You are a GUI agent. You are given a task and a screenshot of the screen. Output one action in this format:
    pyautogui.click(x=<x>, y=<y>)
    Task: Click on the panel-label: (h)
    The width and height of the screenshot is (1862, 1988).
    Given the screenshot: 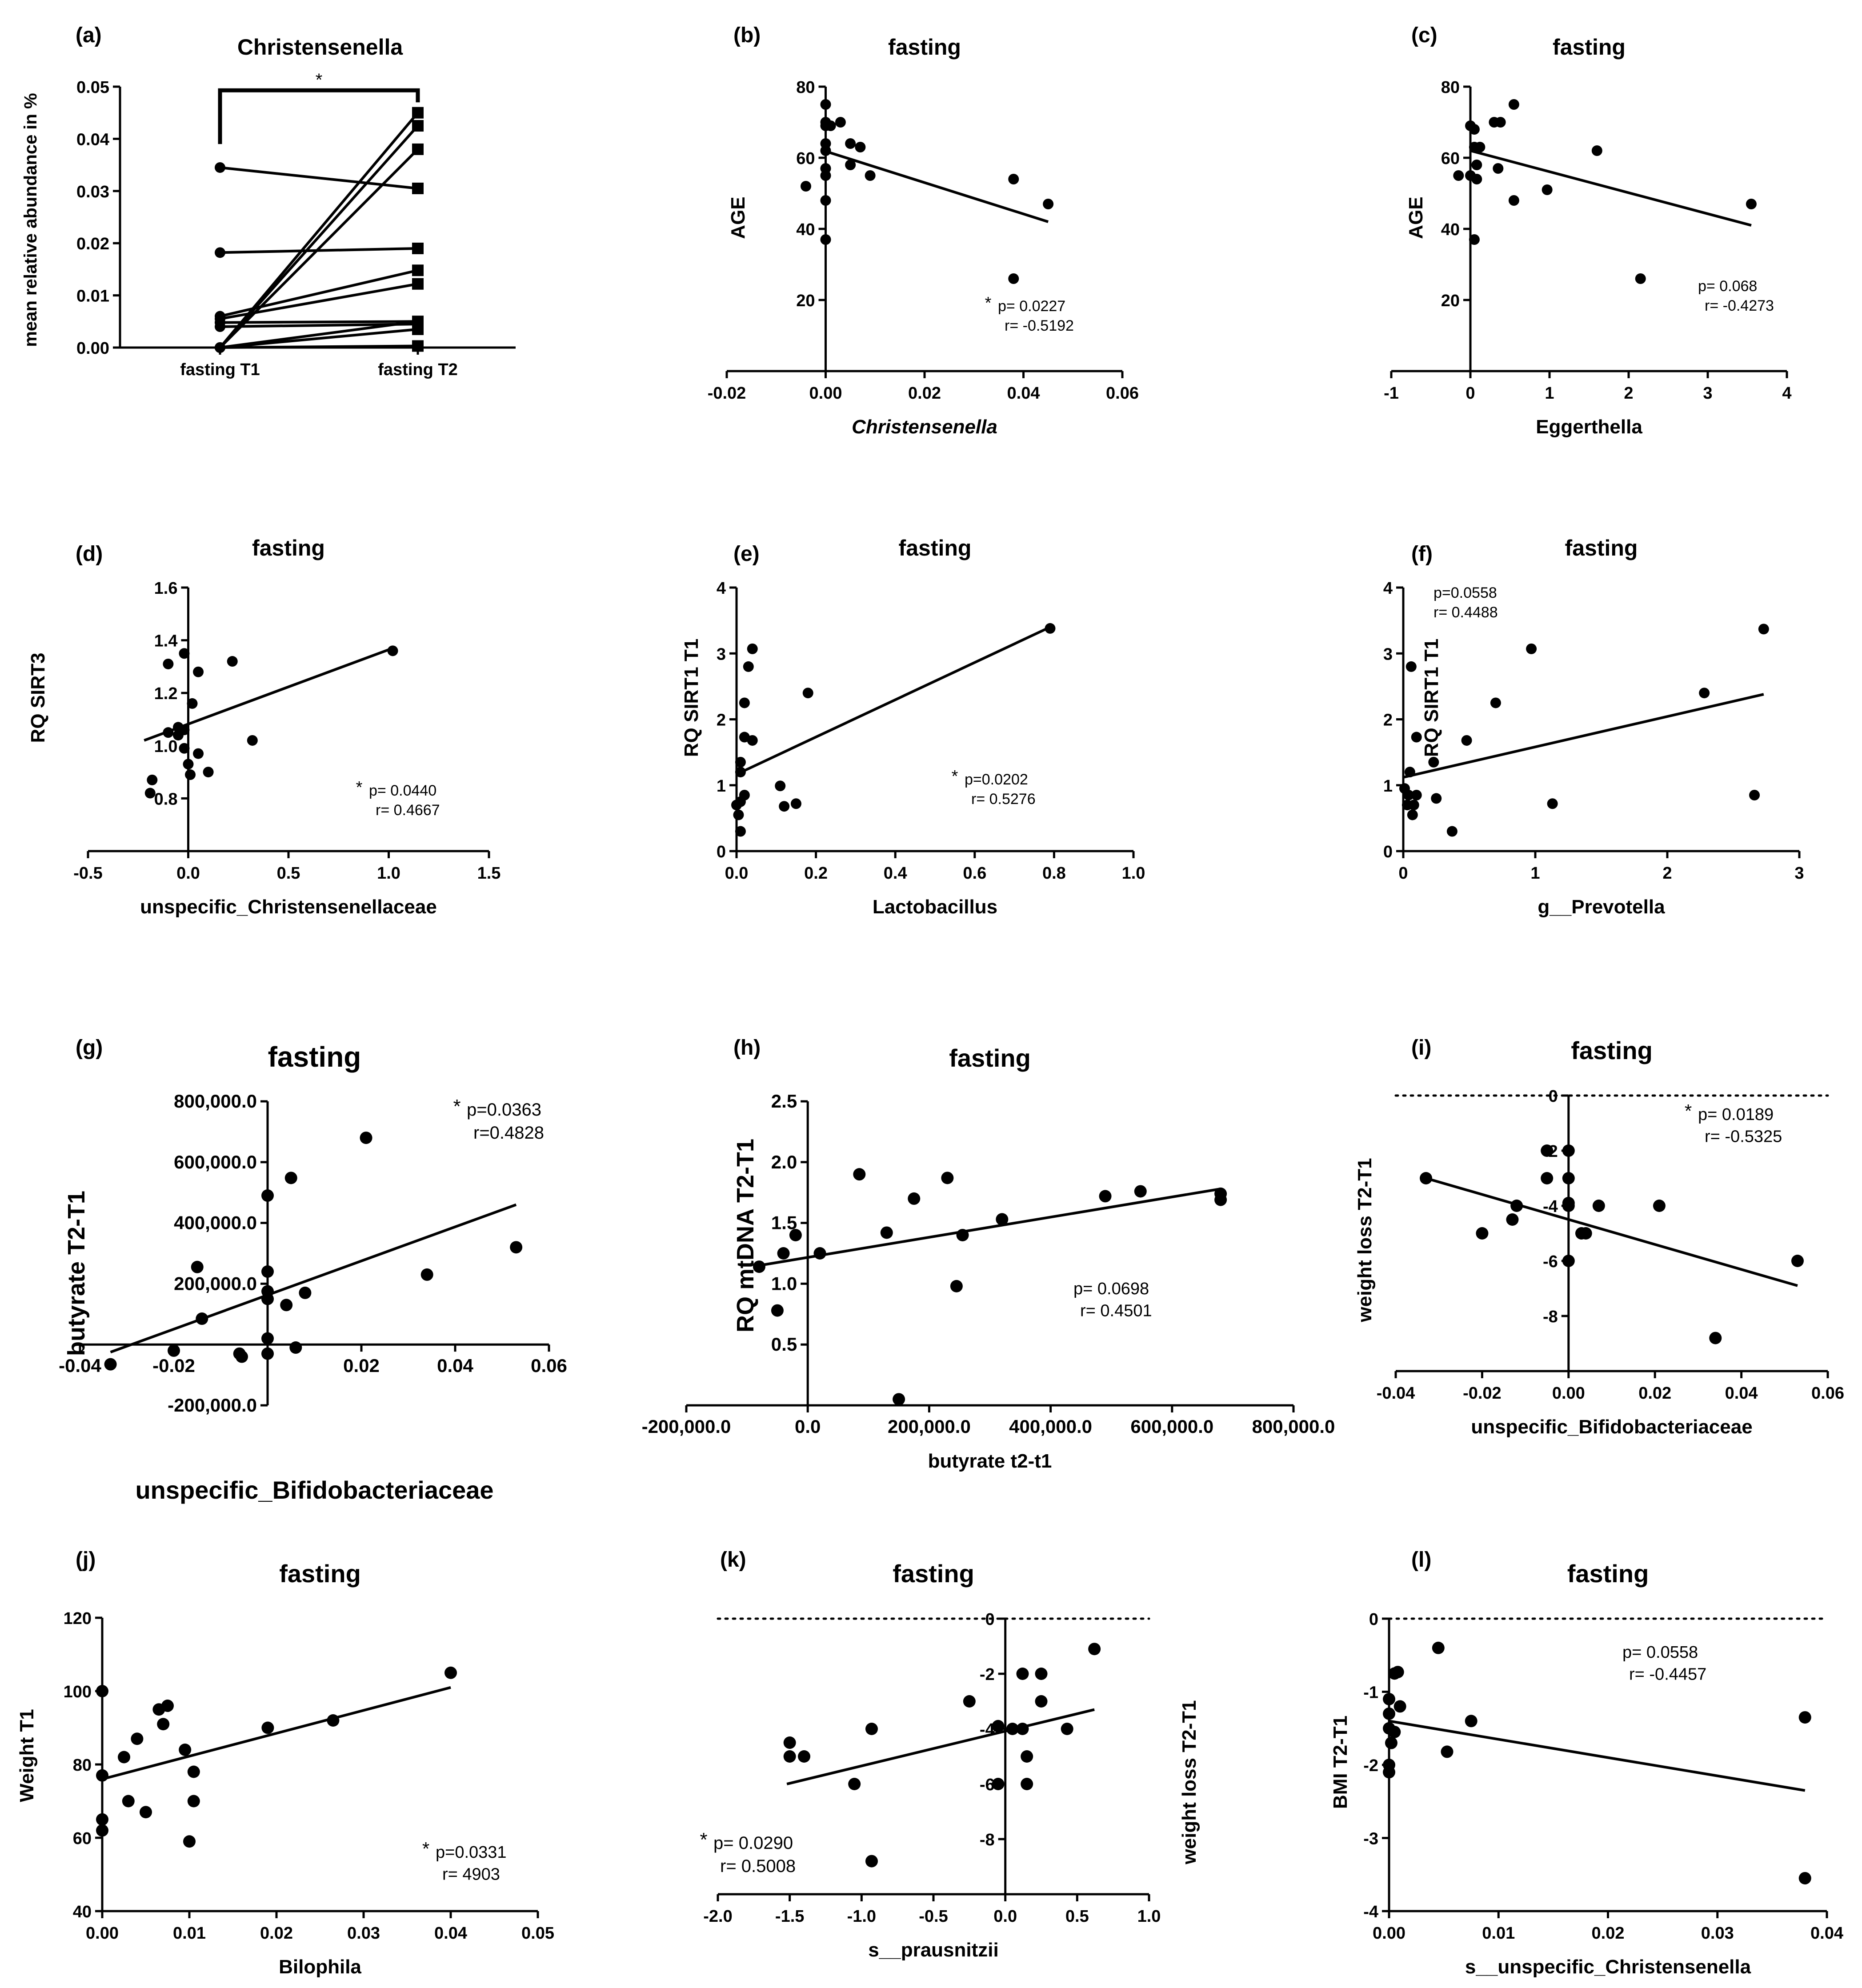 What is the action you would take?
    pyautogui.click(x=747, y=1048)
    